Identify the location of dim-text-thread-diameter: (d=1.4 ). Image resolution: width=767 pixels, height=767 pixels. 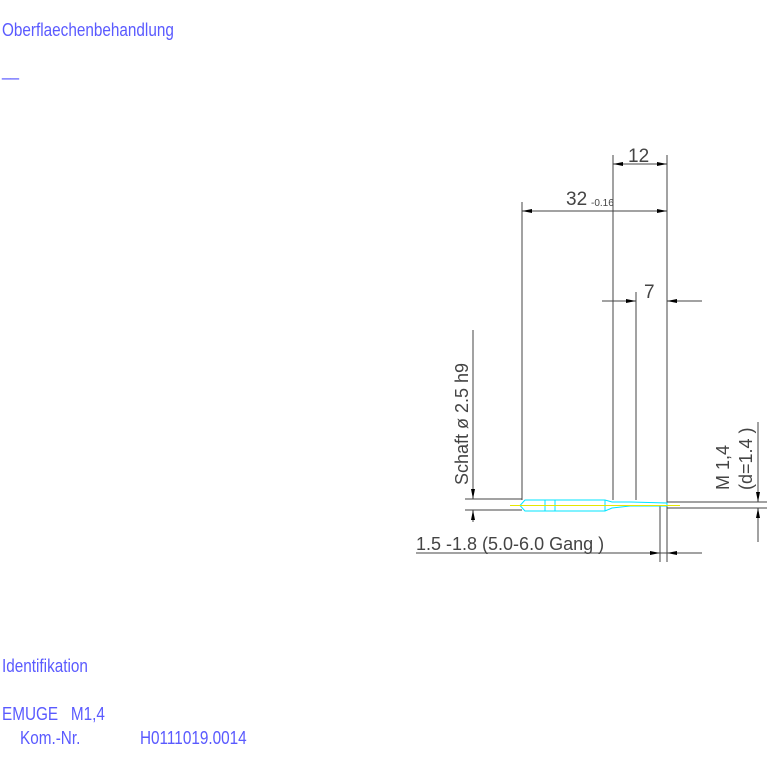
(746, 458).